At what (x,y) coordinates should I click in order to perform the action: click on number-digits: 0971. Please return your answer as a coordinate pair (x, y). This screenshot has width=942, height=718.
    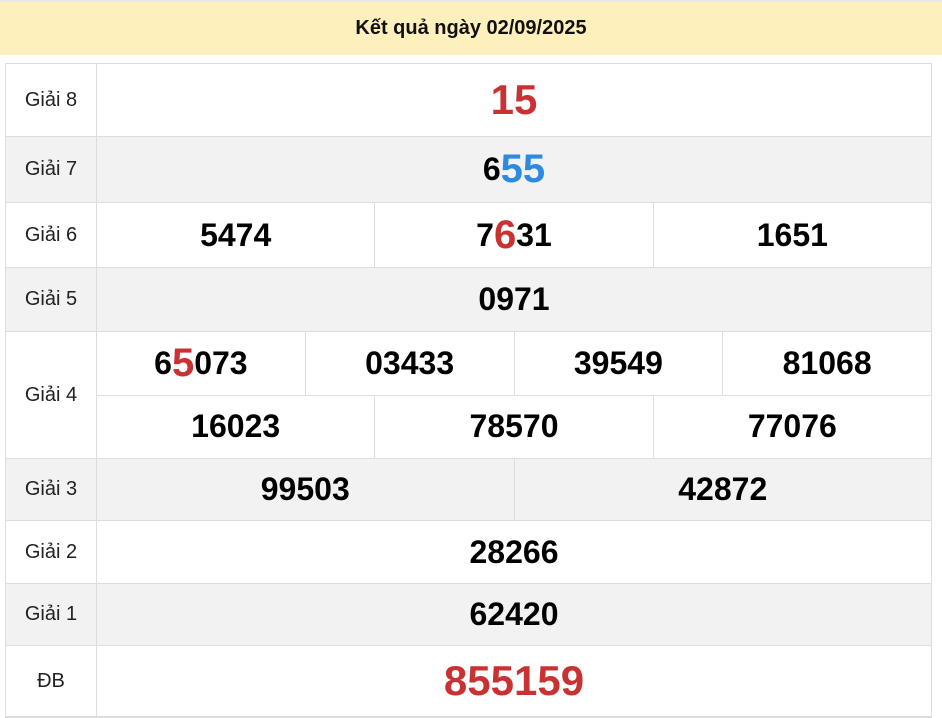
    Looking at the image, I should click on (514, 299).